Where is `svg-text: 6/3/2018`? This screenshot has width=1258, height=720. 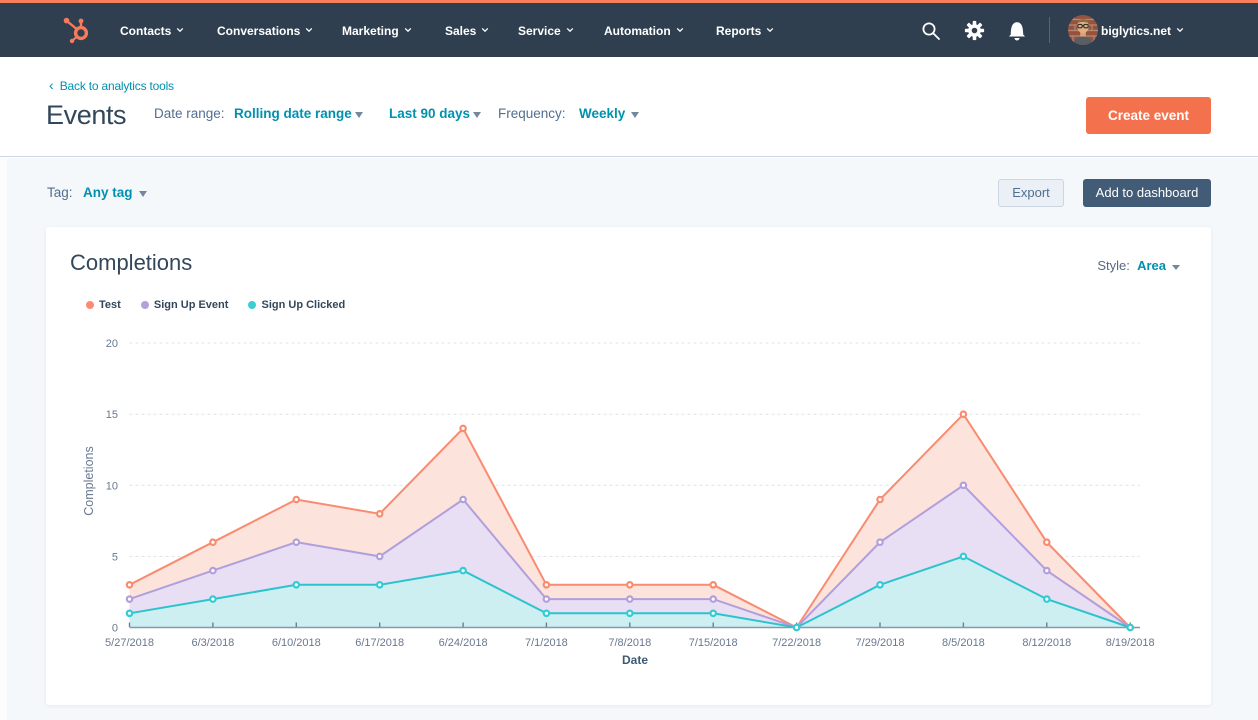 svg-text: 6/3/2018 is located at coordinates (212, 643).